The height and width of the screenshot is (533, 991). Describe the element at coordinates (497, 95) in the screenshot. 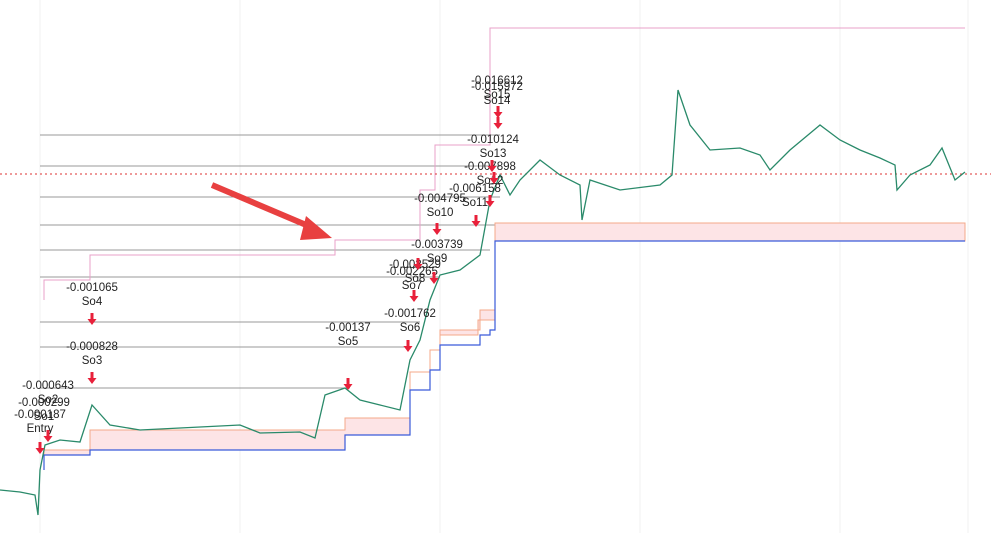

I see `order-label: So15` at that location.